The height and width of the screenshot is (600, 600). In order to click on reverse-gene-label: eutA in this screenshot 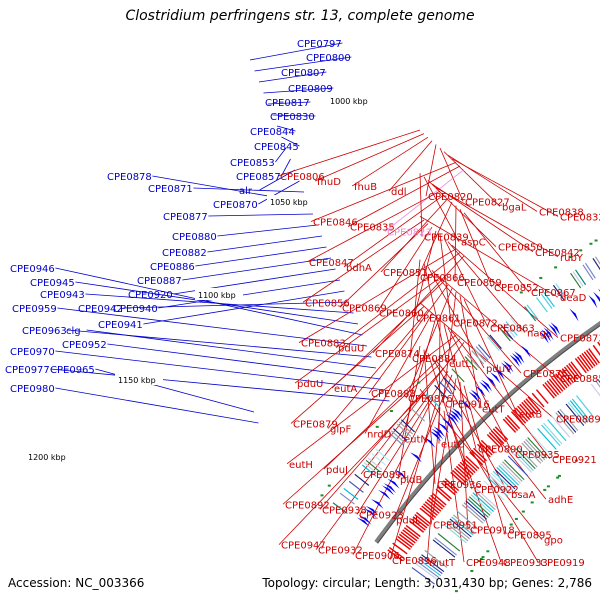, I will do `click(345, 389)`.